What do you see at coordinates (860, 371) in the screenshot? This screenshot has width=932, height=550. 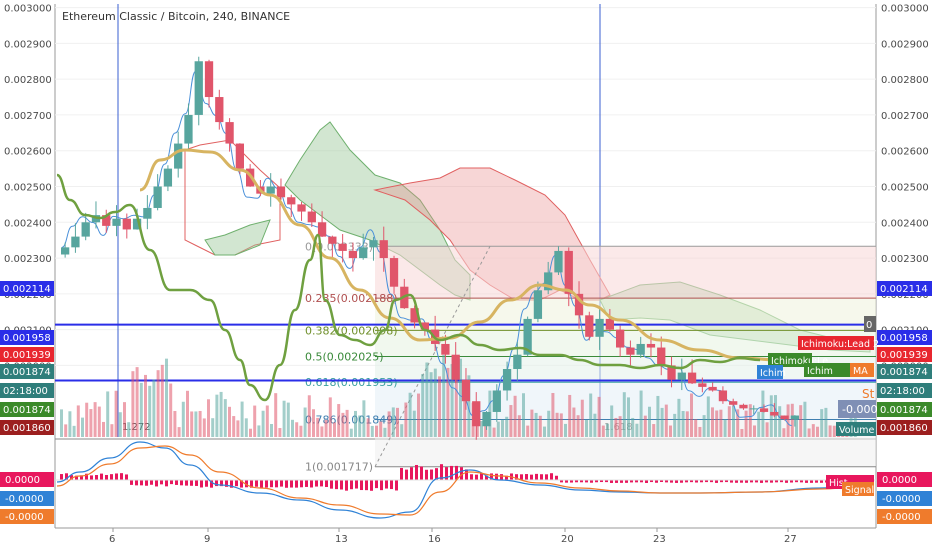 I see `indicator-tag-text: MA` at bounding box center [860, 371].